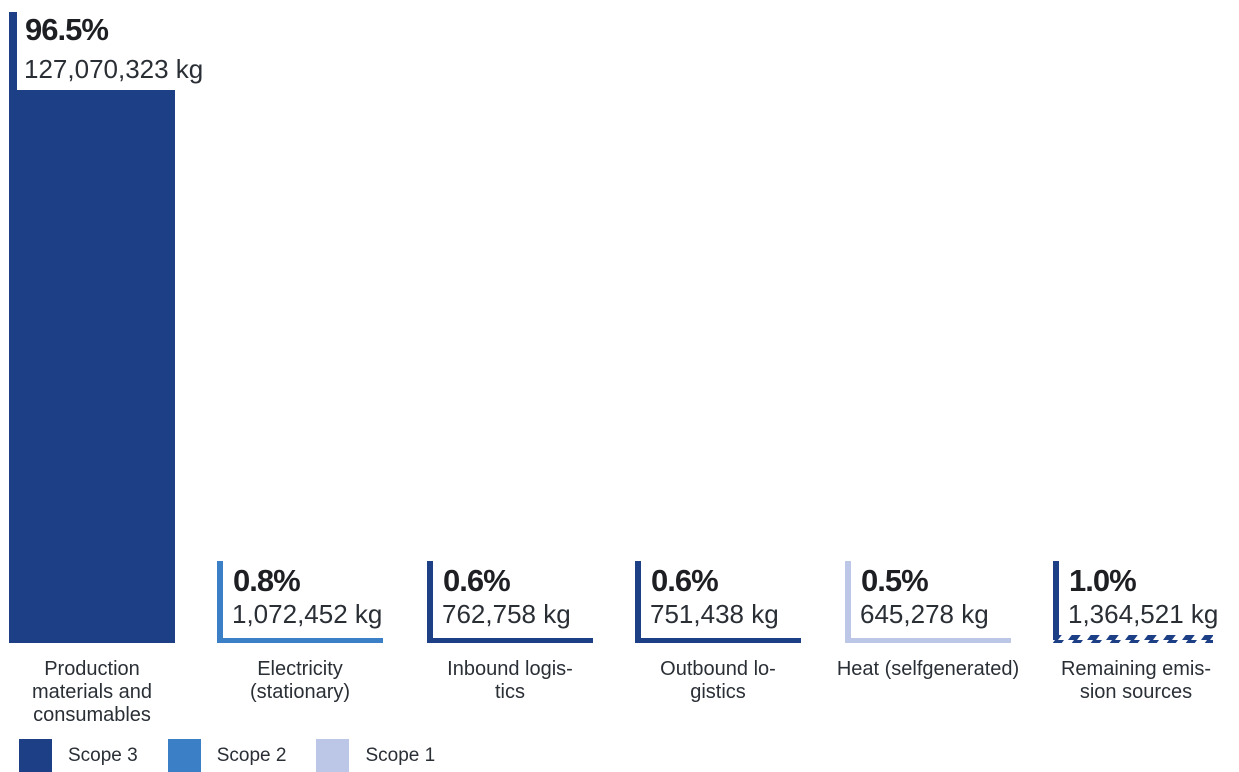  Describe the element at coordinates (928, 669) in the screenshot. I see `category-label: Heat (selfgenerated)` at that location.